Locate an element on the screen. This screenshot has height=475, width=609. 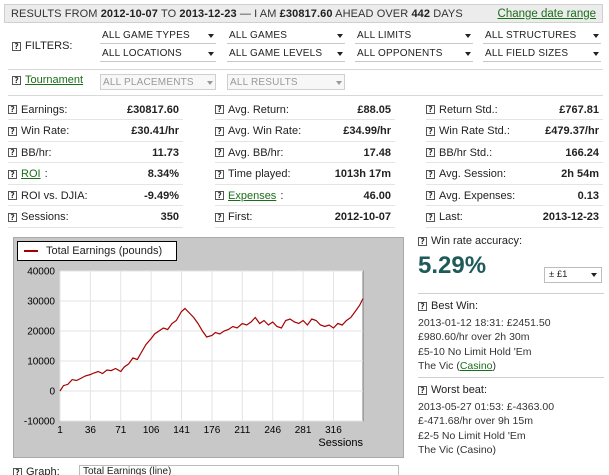
filter-field-sizes: ALL FIELD SIZES is located at coordinates (542, 54).